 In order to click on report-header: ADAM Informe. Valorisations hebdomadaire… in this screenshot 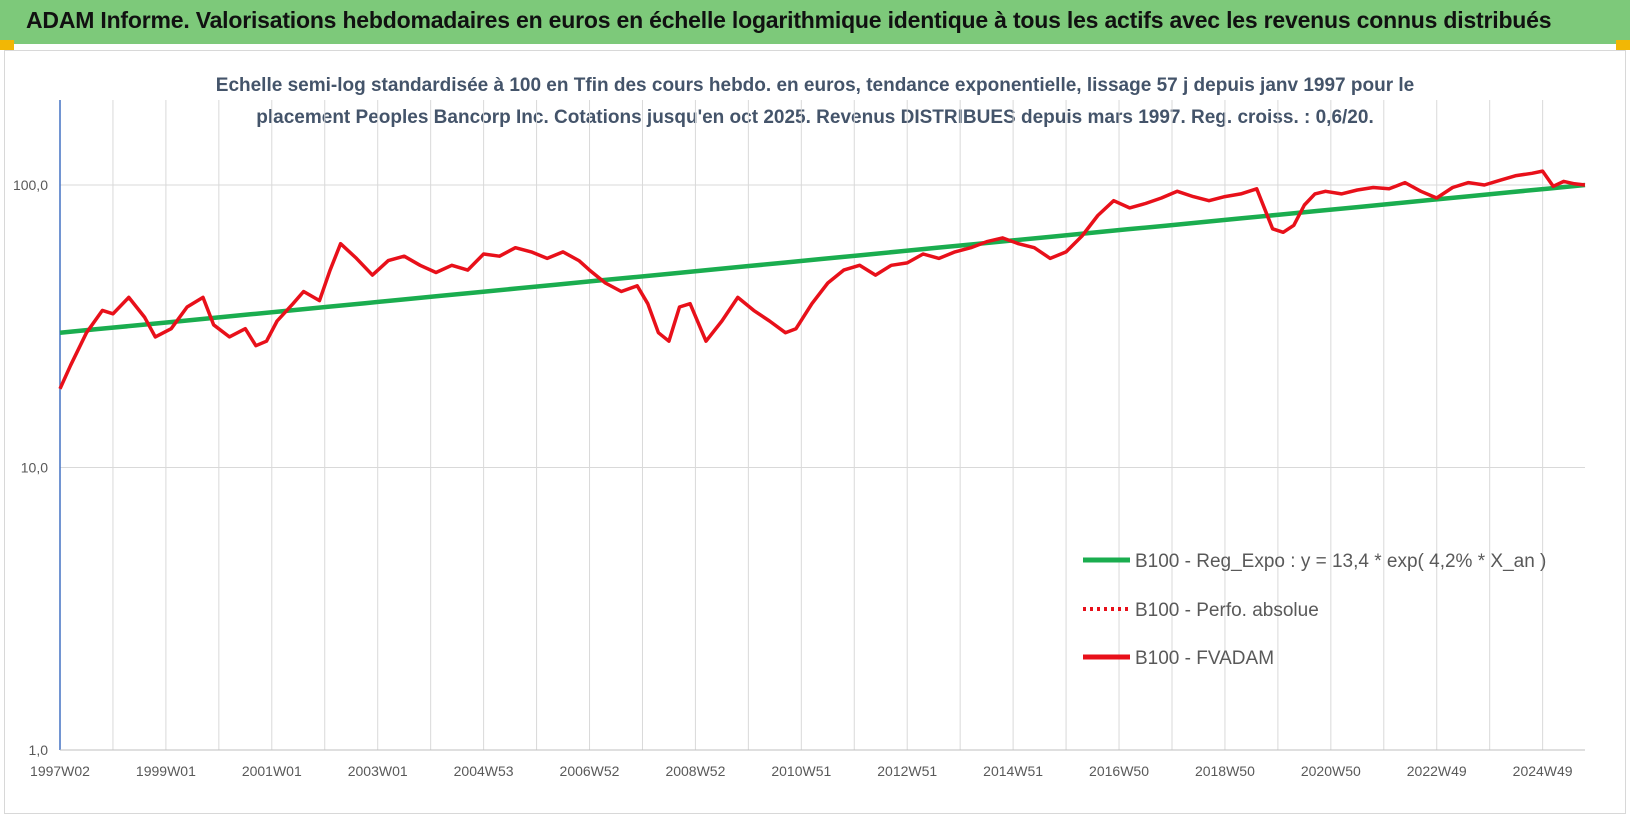, I will do `click(815, 23)`.